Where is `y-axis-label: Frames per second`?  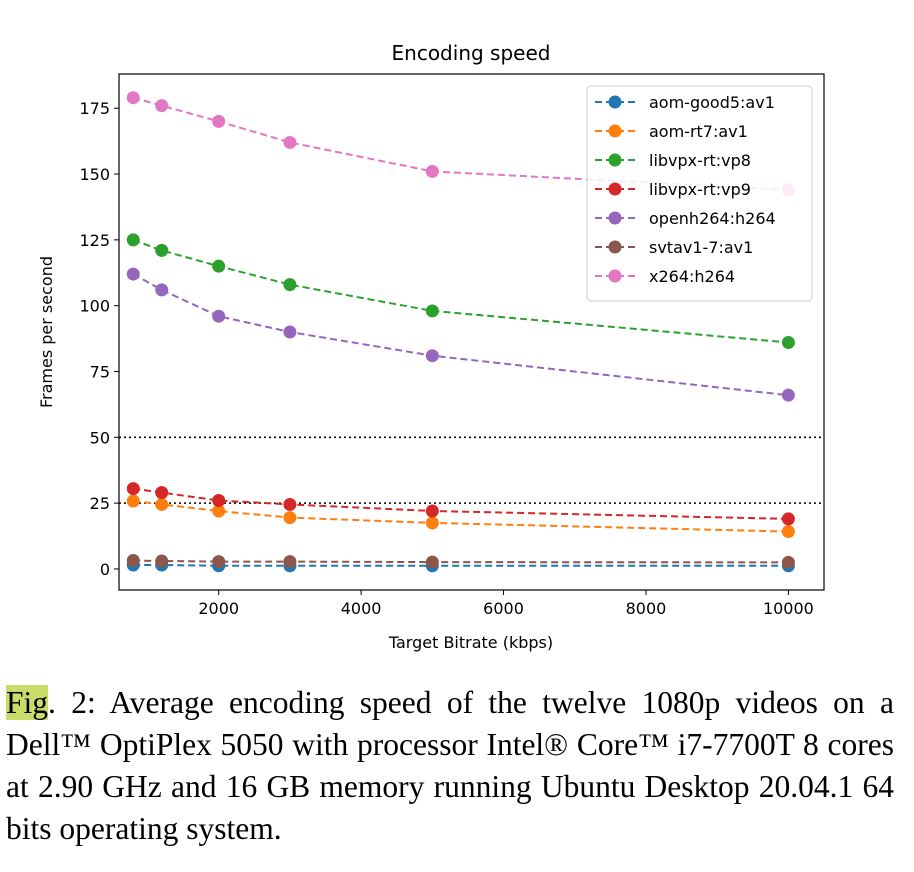
y-axis-label: Frames per second is located at coordinates (46, 332).